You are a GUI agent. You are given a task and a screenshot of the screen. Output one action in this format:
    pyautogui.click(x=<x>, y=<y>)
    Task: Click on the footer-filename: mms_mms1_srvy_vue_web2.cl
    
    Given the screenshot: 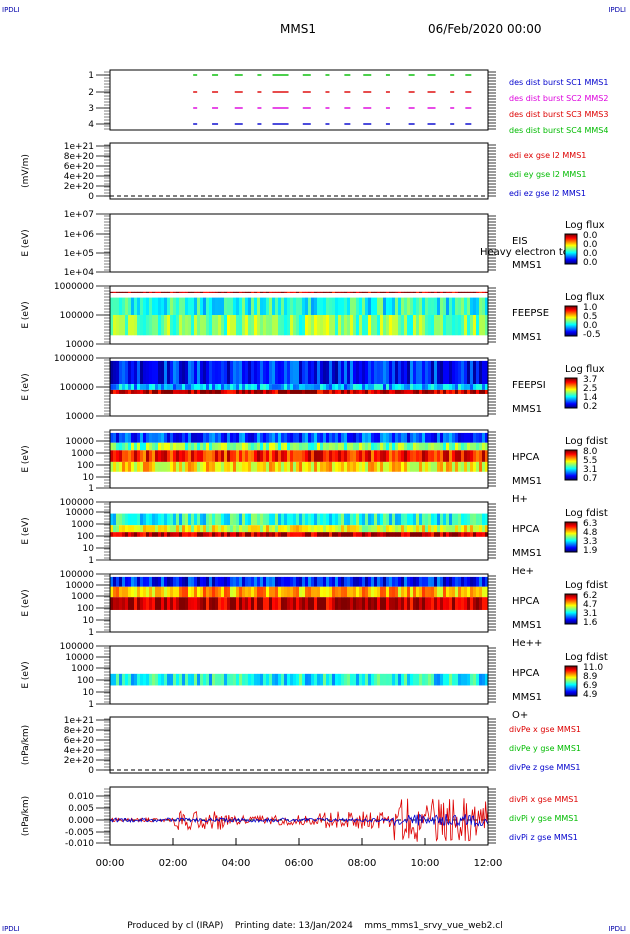 What is the action you would take?
    pyautogui.click(x=433, y=926)
    